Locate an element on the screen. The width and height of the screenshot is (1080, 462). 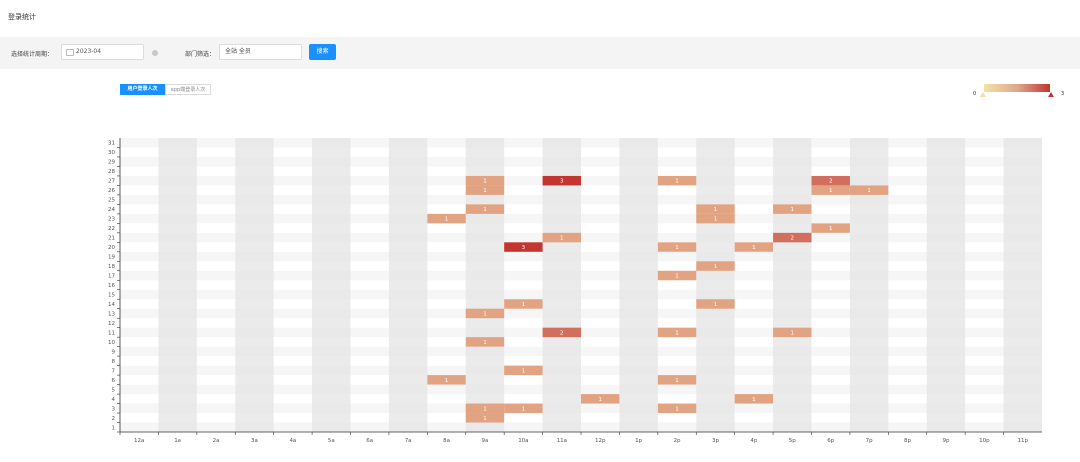
date-picker: 2023-04 is located at coordinates (102, 52).